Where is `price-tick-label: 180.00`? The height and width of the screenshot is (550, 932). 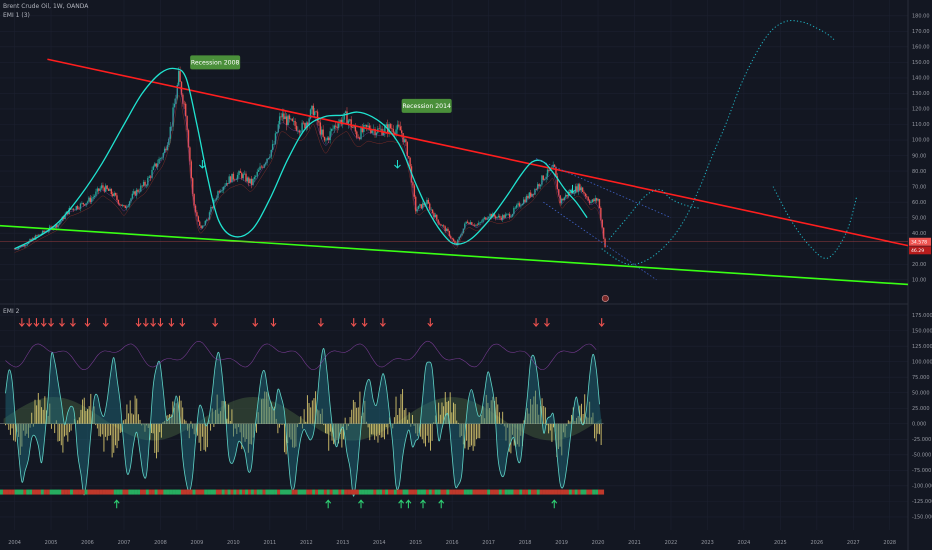 price-tick-label: 180.00 is located at coordinates (921, 16).